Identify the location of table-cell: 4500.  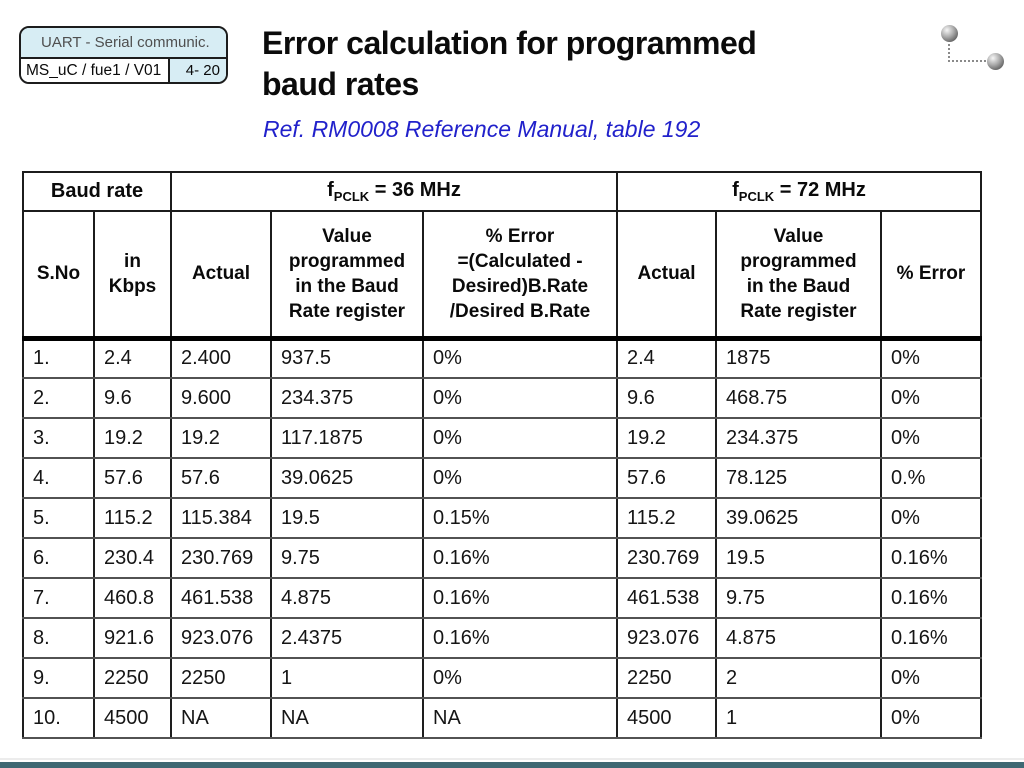
(132, 718).